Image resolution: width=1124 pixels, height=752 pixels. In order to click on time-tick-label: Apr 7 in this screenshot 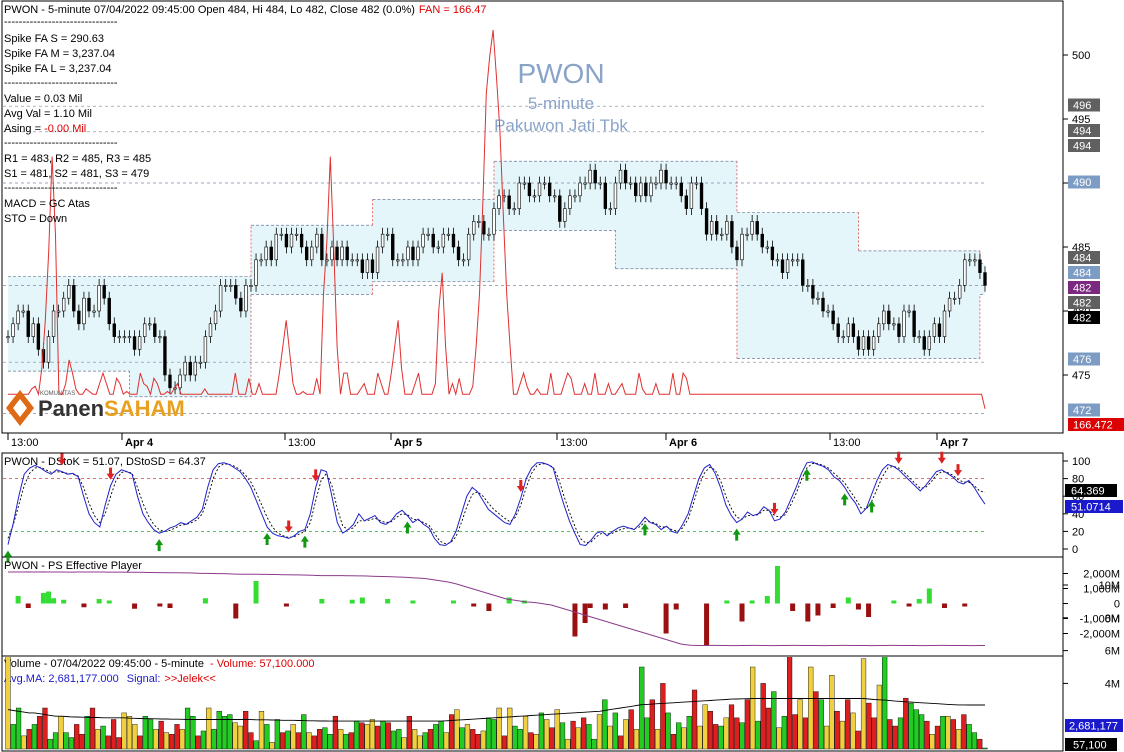, I will do `click(954, 443)`.